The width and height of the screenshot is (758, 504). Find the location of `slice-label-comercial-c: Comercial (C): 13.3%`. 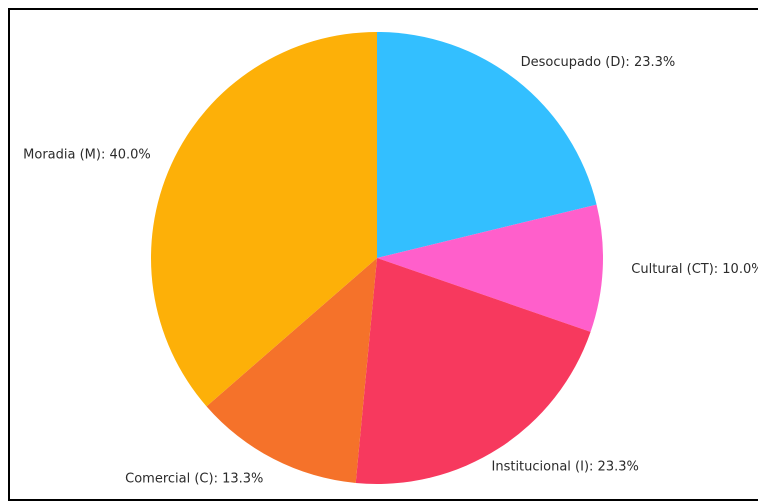

slice-label-comercial-c: Comercial (C): 13.3% is located at coordinates (194, 479).